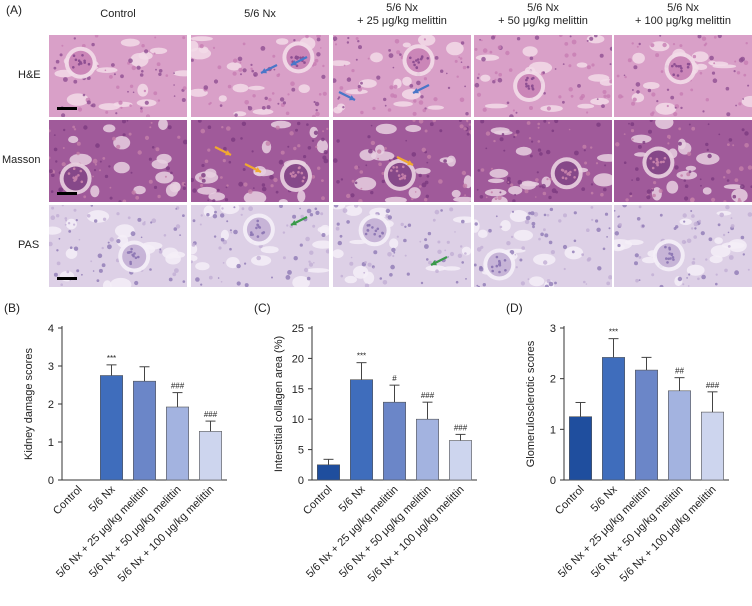 The width and height of the screenshot is (752, 606). Describe the element at coordinates (531, 403) in the screenshot. I see `y-axis-label: Glomerulosclerotic scores` at that location.